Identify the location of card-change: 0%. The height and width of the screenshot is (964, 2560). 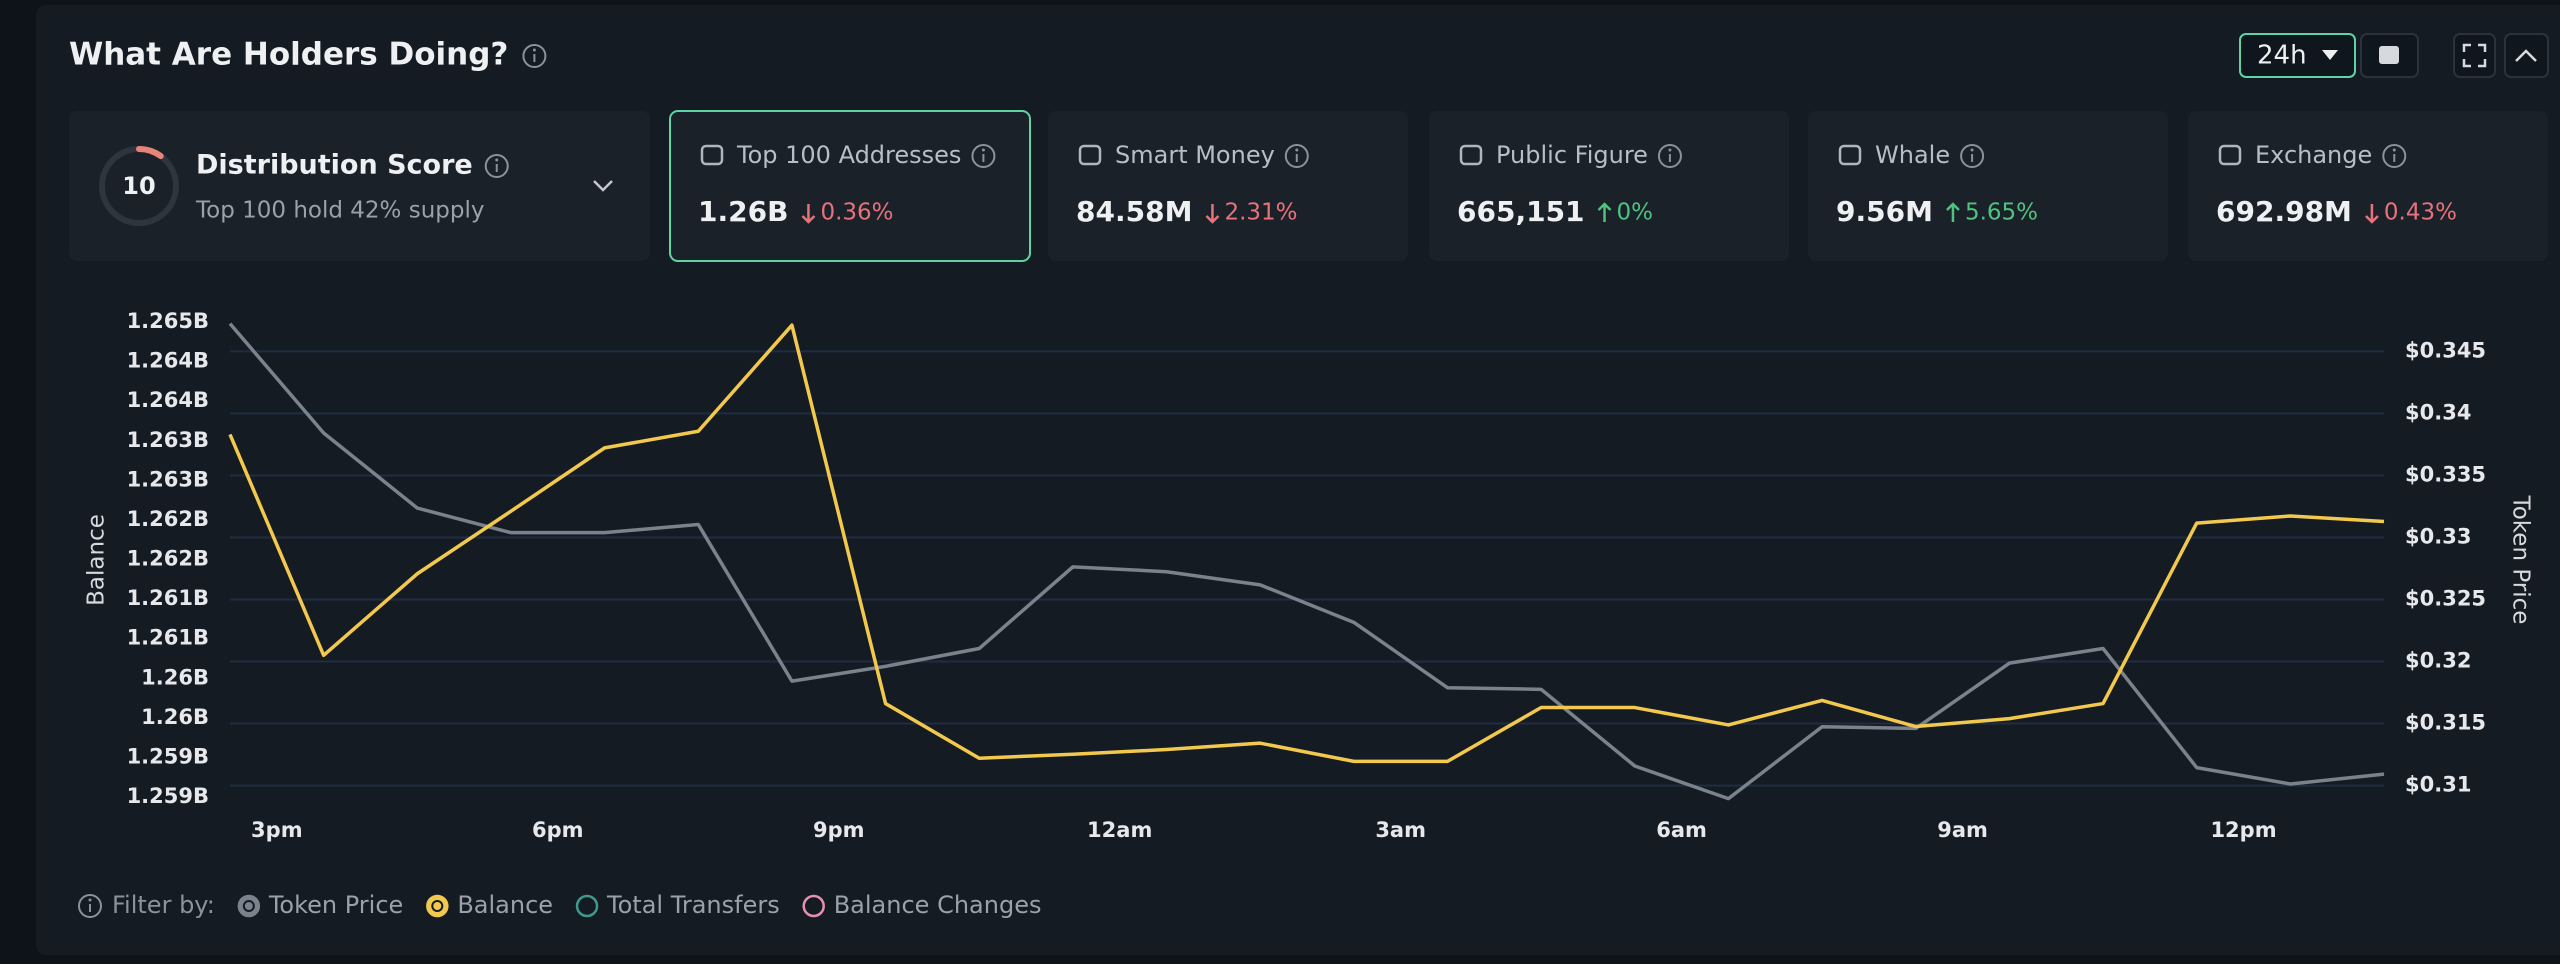
(1635, 213).